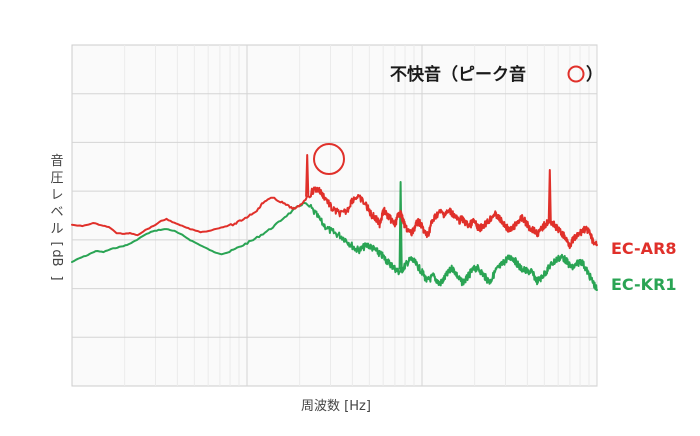 Image resolution: width=700 pixels, height=436 pixels. What do you see at coordinates (56, 212) in the screenshot?
I see `y-axis-label-char: ベ` at bounding box center [56, 212].